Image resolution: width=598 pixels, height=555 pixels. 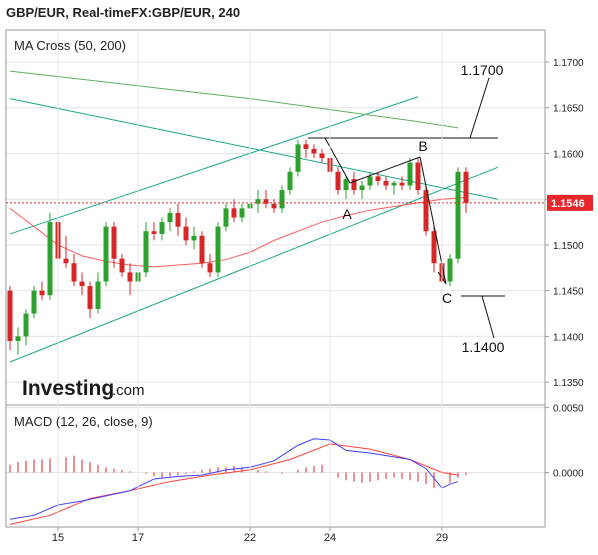 I want to click on chart-title: GBP/EUR, Real-timeFX:GBP/EUR, 240, so click(x=123, y=12).